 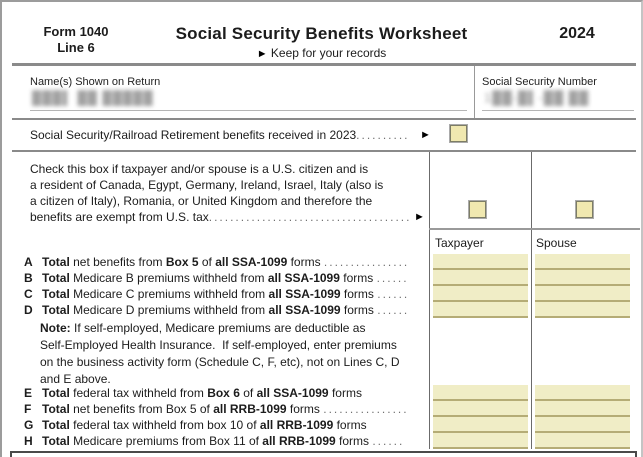 What do you see at coordinates (458, 133) in the screenshot?
I see `benefits-received-checkbox` at bounding box center [458, 133].